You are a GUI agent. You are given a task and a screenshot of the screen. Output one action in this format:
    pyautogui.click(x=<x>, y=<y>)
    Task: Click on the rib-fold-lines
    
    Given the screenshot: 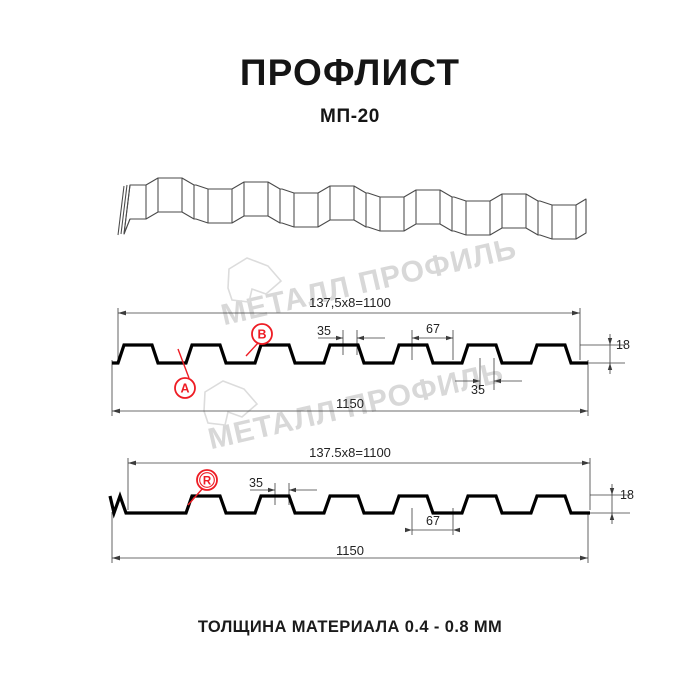 What is the action you would take?
    pyautogui.click(x=361, y=208)
    